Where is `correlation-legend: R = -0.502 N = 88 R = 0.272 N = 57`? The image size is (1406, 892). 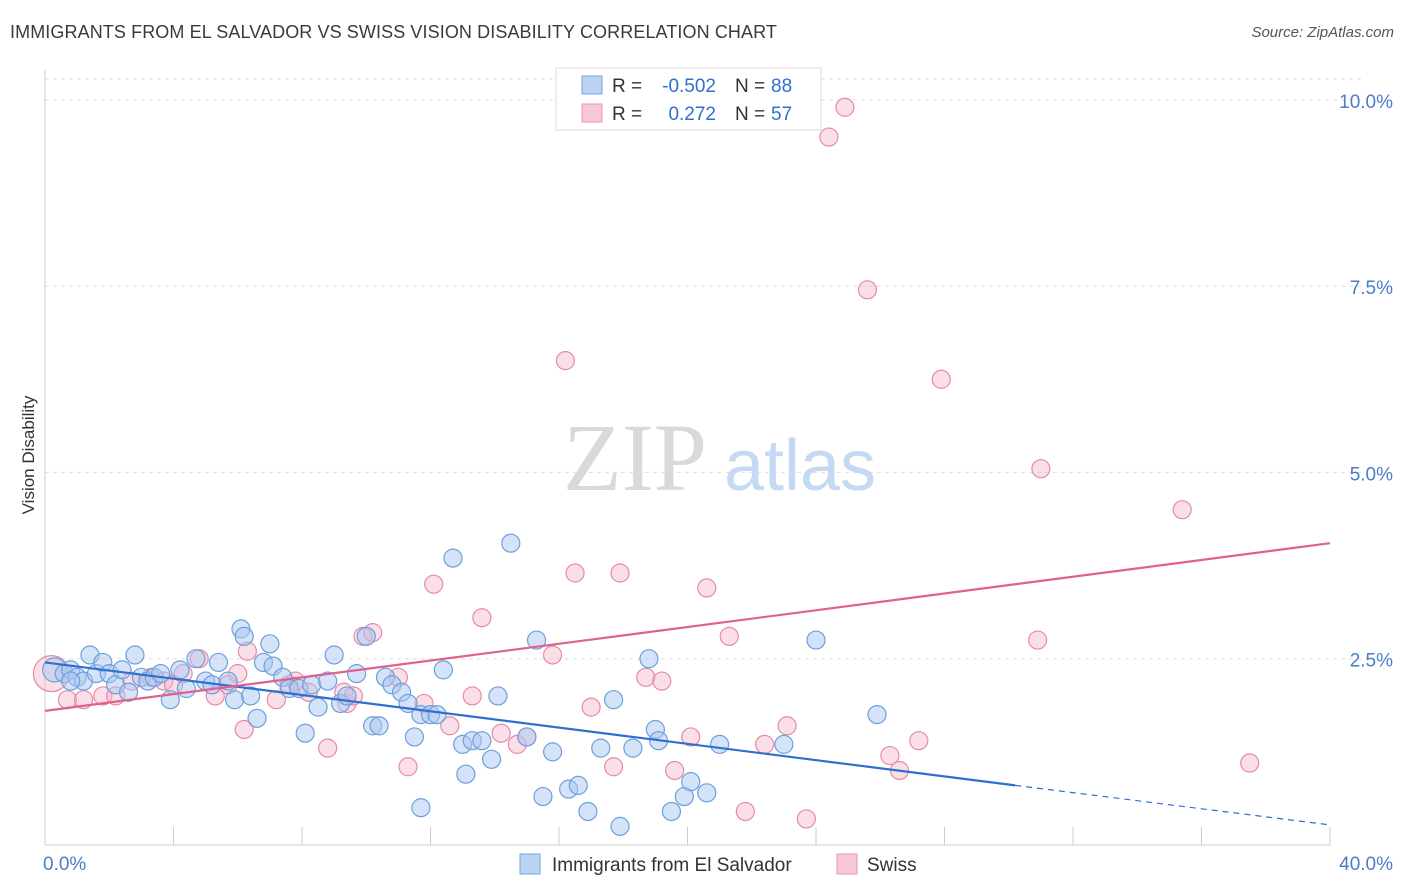 correlation-legend: R = -0.502 N = 88 R = 0.272 N = 57 is located at coordinates (688, 99).